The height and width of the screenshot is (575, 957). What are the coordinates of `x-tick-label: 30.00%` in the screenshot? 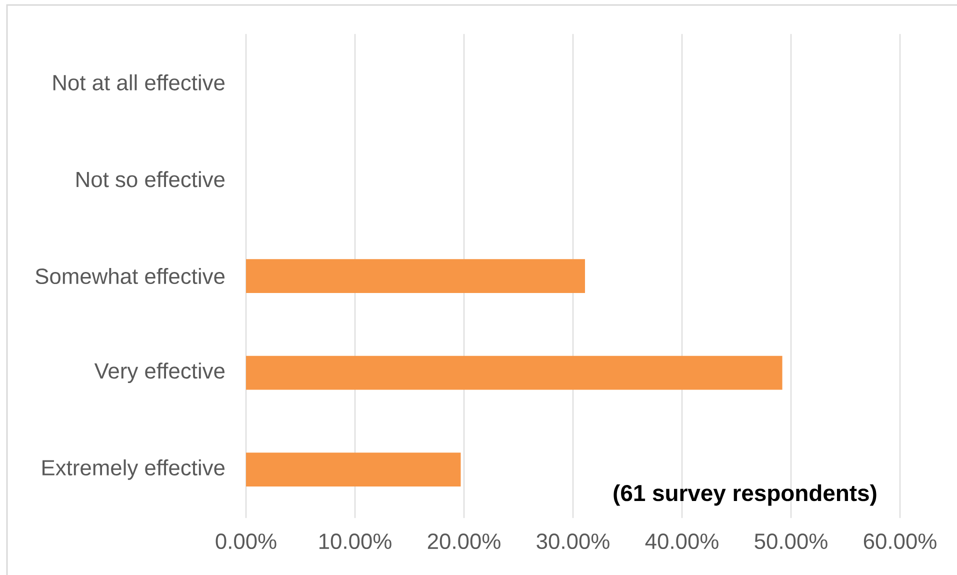 It's located at (573, 542).